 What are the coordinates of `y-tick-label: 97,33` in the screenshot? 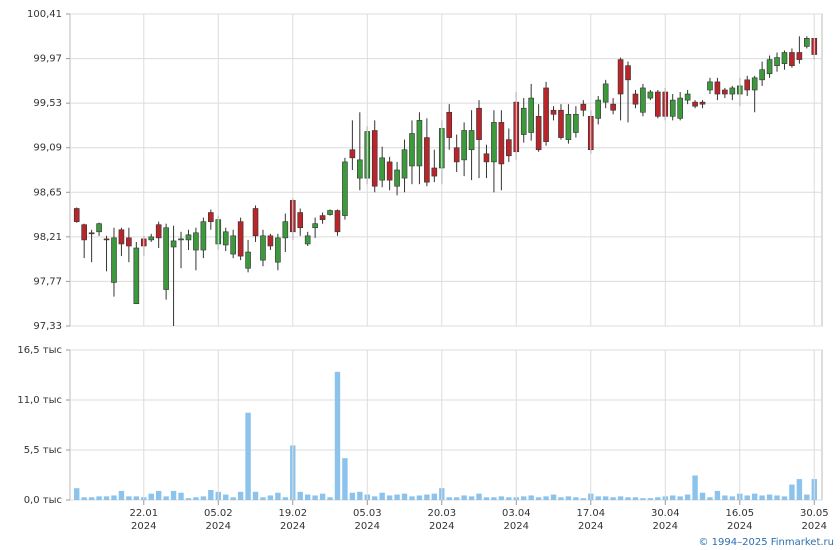 It's located at (47, 326).